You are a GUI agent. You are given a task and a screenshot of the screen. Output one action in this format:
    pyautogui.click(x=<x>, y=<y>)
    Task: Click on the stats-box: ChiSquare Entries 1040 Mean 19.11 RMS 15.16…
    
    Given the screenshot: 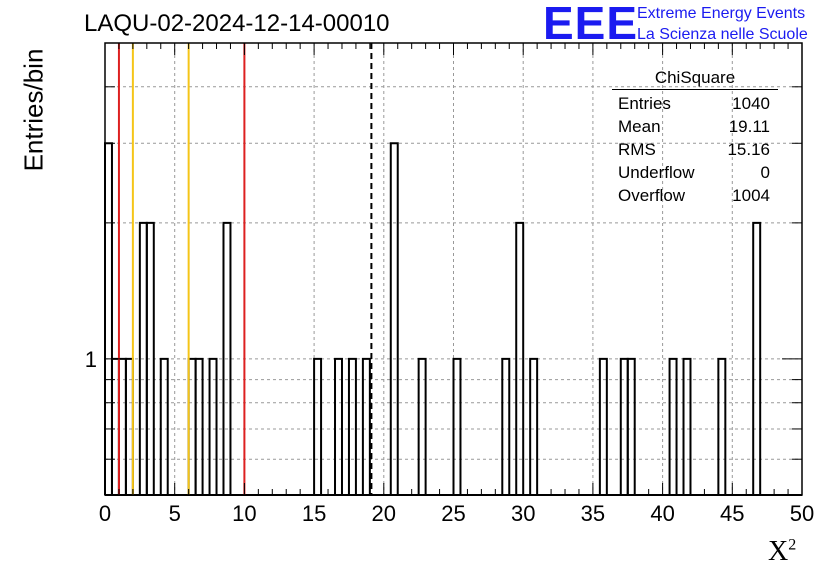 What is the action you would take?
    pyautogui.click(x=695, y=137)
    